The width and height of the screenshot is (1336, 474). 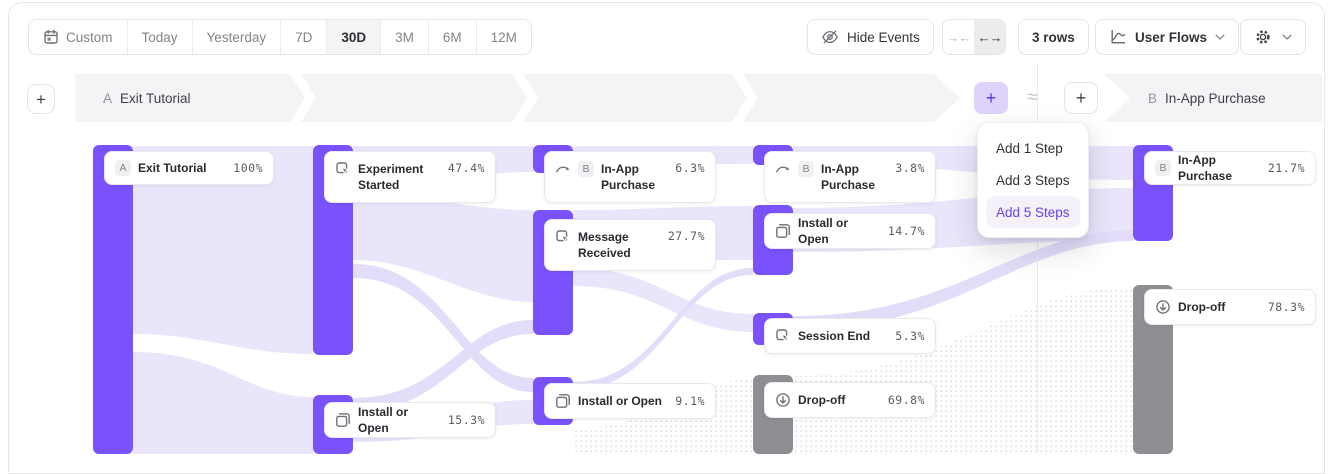 What do you see at coordinates (991, 98) in the screenshot?
I see `add-step-button-active: +` at bounding box center [991, 98].